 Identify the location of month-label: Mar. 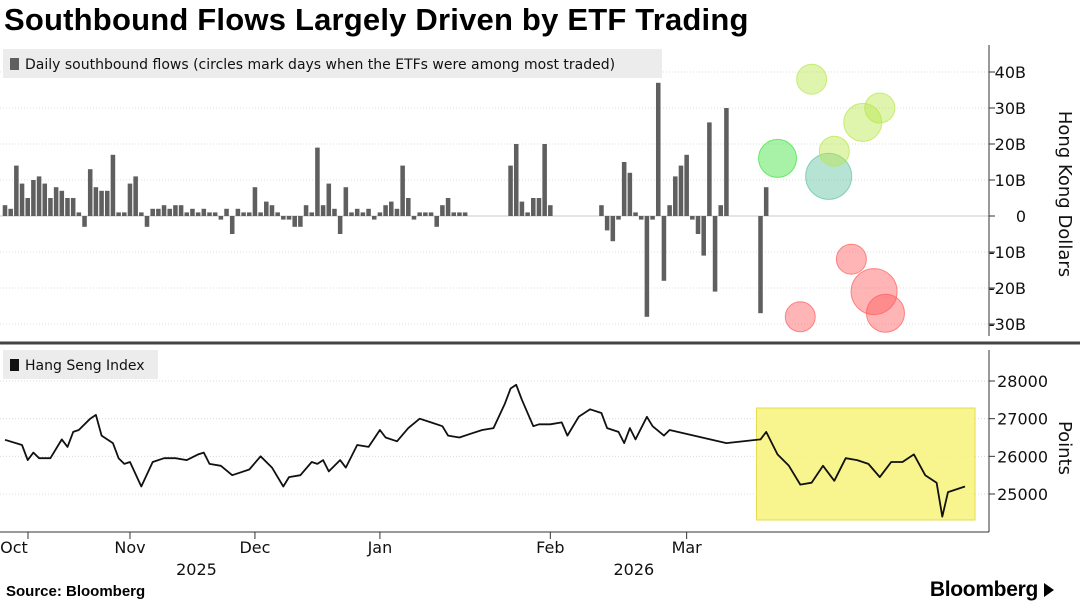
(687, 547).